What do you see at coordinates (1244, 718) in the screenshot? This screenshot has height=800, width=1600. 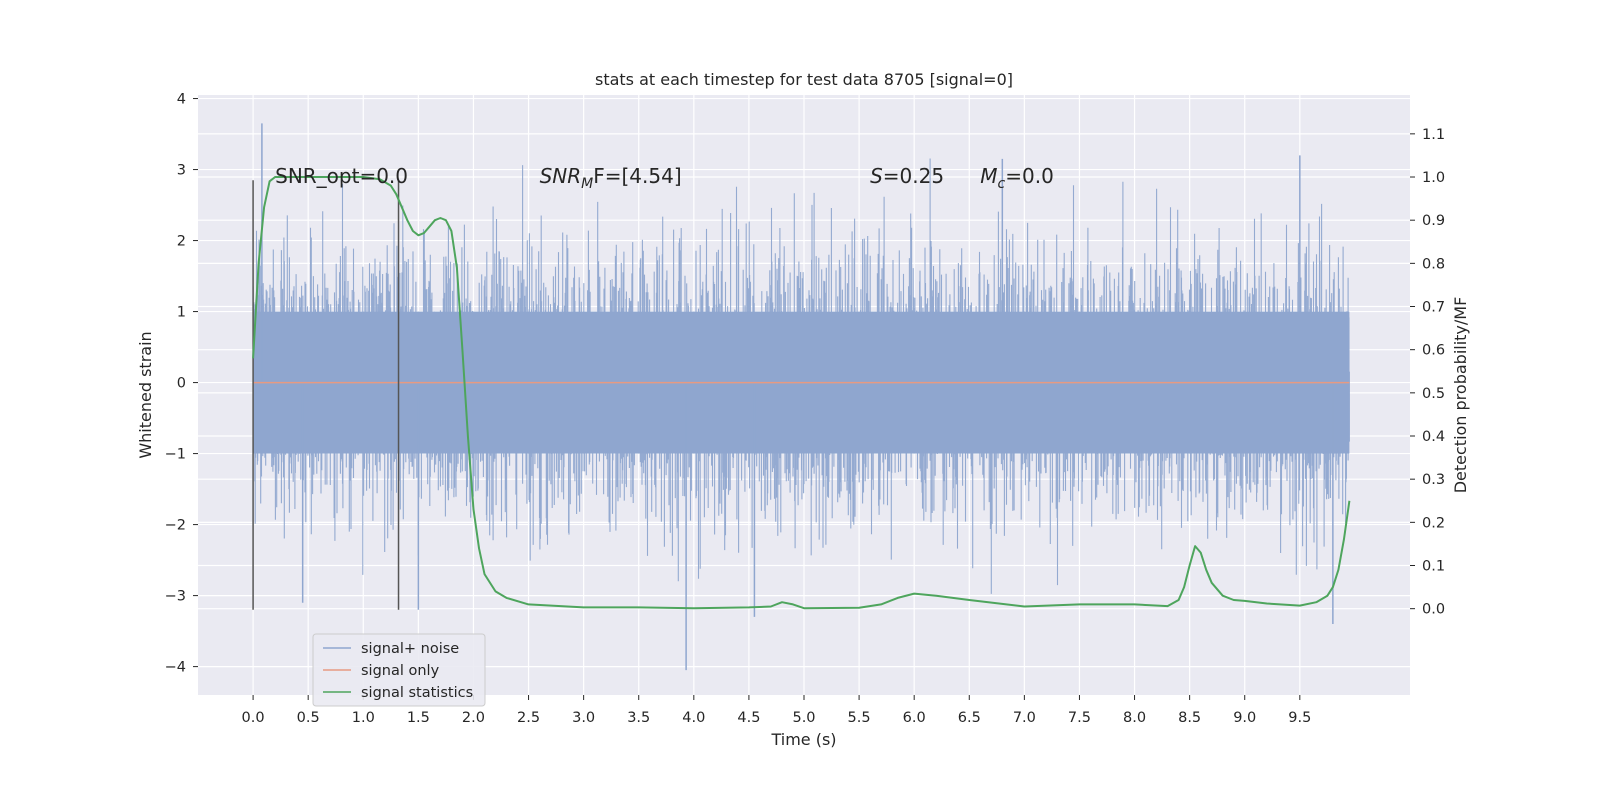 I see `x-tick-label: 9.0` at bounding box center [1244, 718].